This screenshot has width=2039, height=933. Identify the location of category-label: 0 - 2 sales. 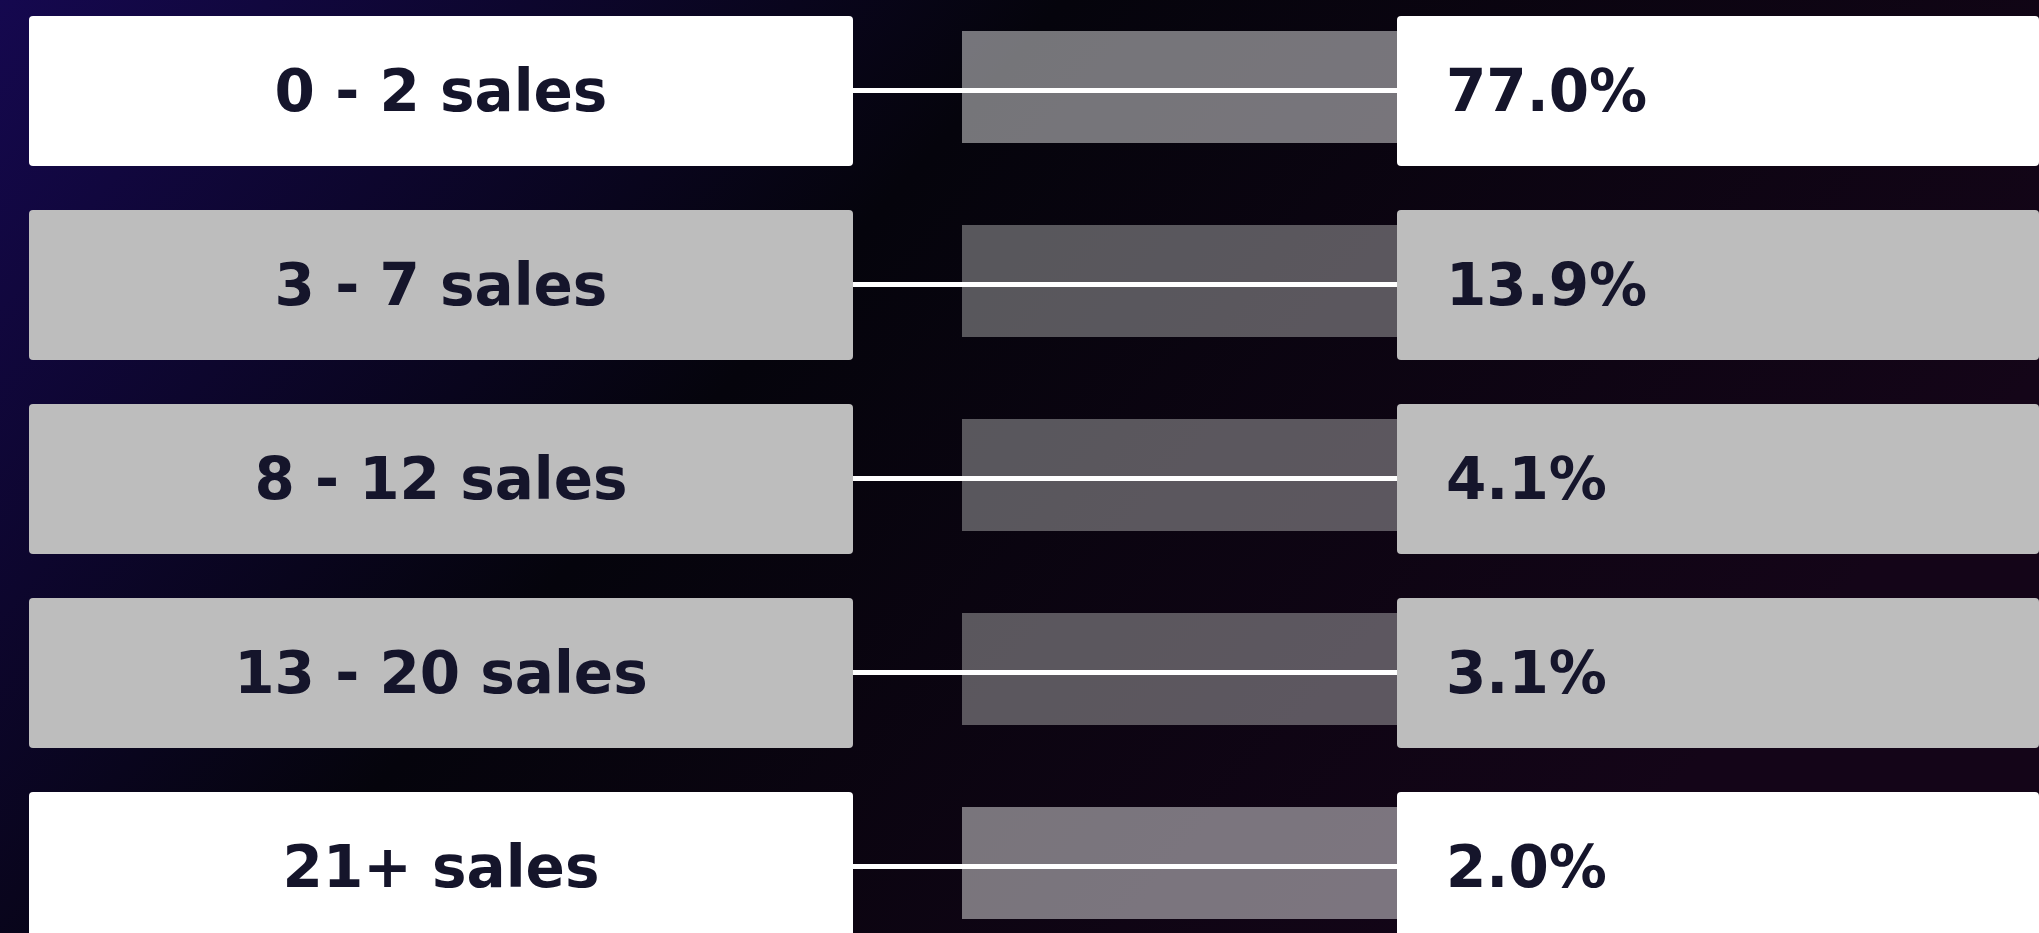
(441, 91).